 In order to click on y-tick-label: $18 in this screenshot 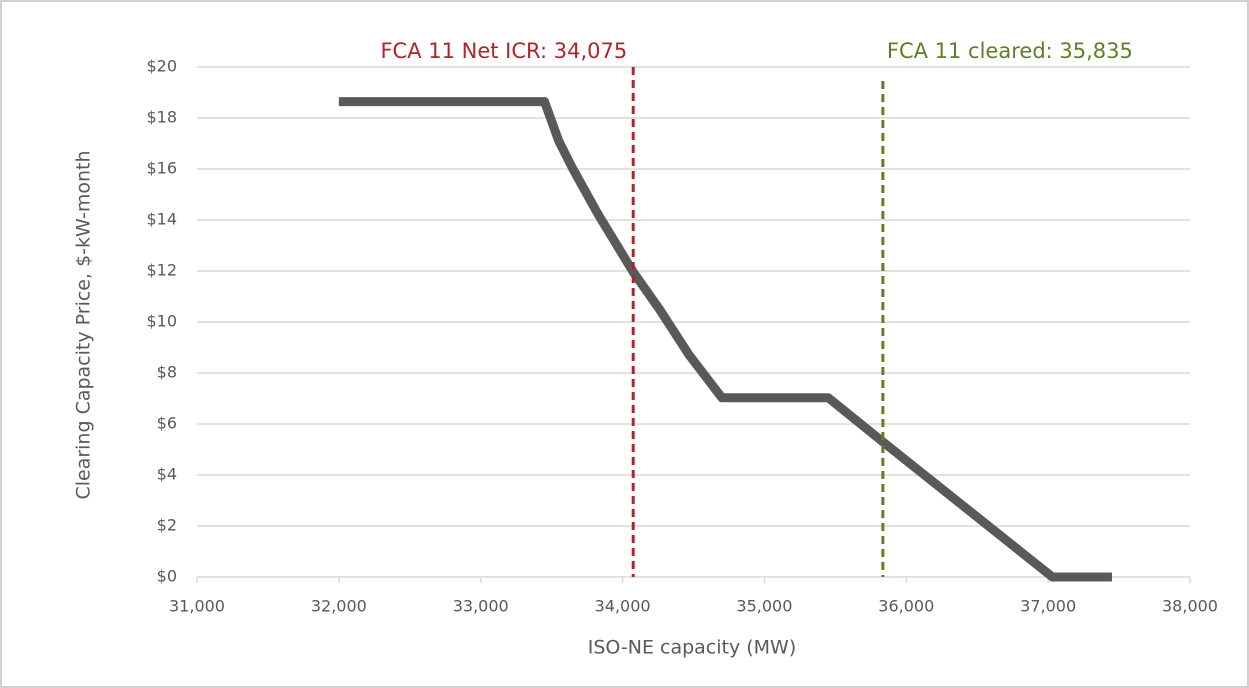, I will do `click(161, 117)`.